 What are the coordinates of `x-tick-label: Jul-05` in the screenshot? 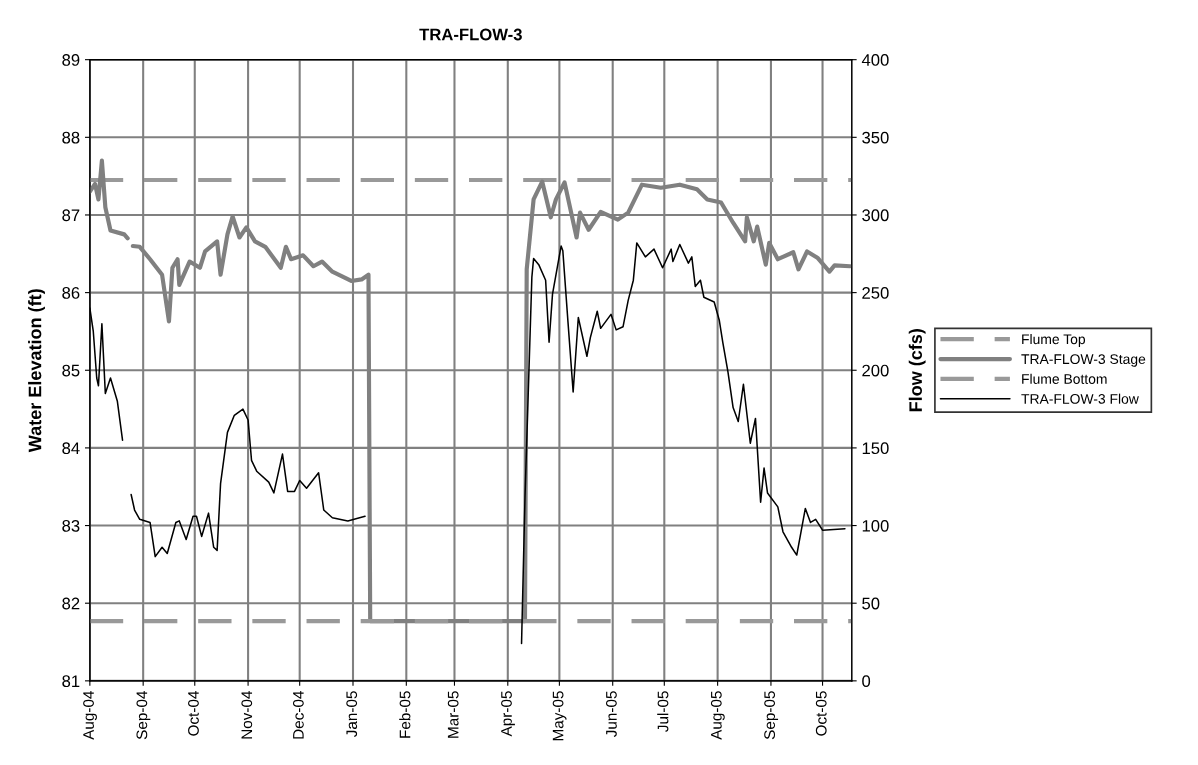 It's located at (663, 711).